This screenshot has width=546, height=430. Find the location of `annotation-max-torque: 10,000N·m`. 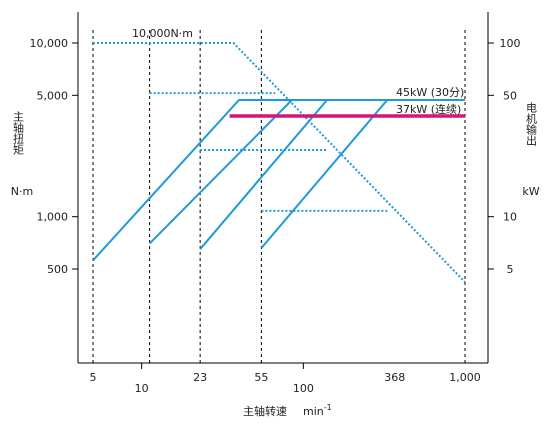

annotation-max-torque: 10,000N·m is located at coordinates (162, 33).